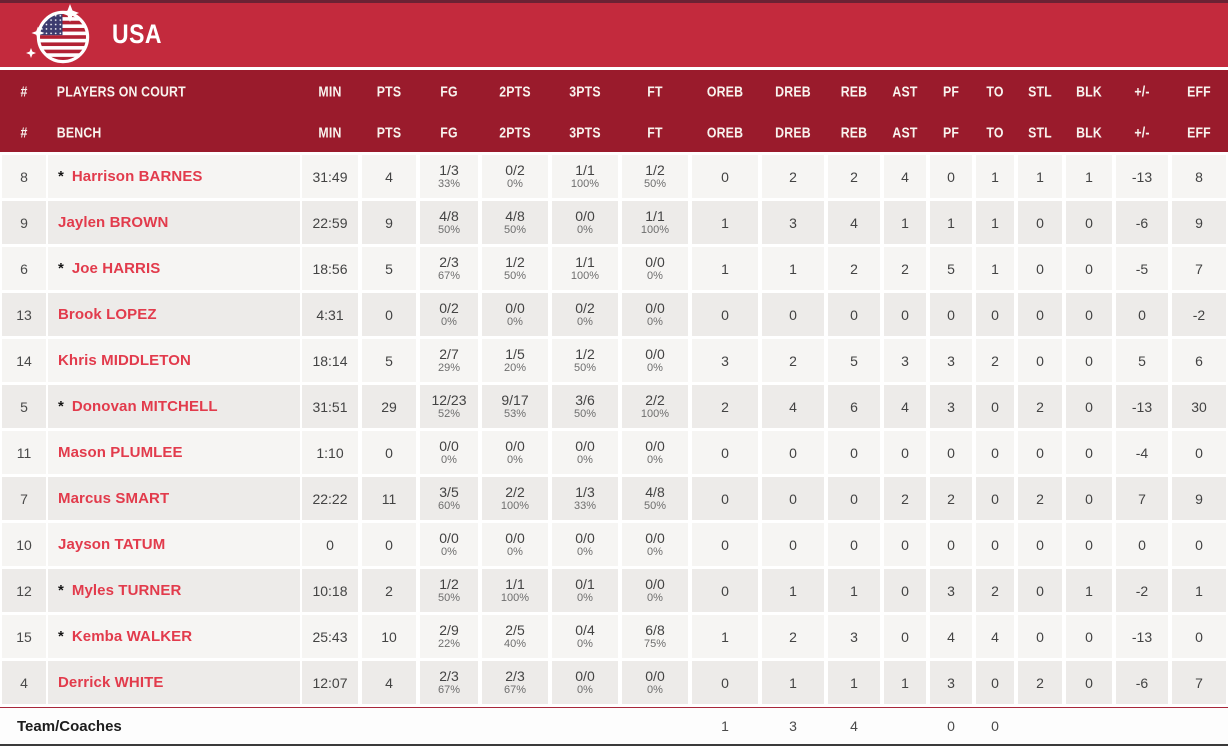 This screenshot has height=753, width=1228. Describe the element at coordinates (1199, 176) in the screenshot. I see `stat-eff: 8` at that location.